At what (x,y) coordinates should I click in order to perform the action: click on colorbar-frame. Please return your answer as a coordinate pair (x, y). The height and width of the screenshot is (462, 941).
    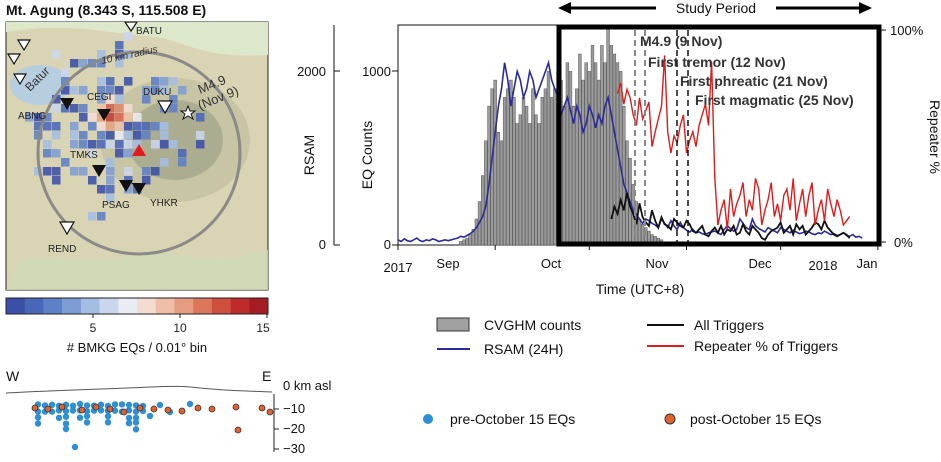
    Looking at the image, I should click on (137, 306).